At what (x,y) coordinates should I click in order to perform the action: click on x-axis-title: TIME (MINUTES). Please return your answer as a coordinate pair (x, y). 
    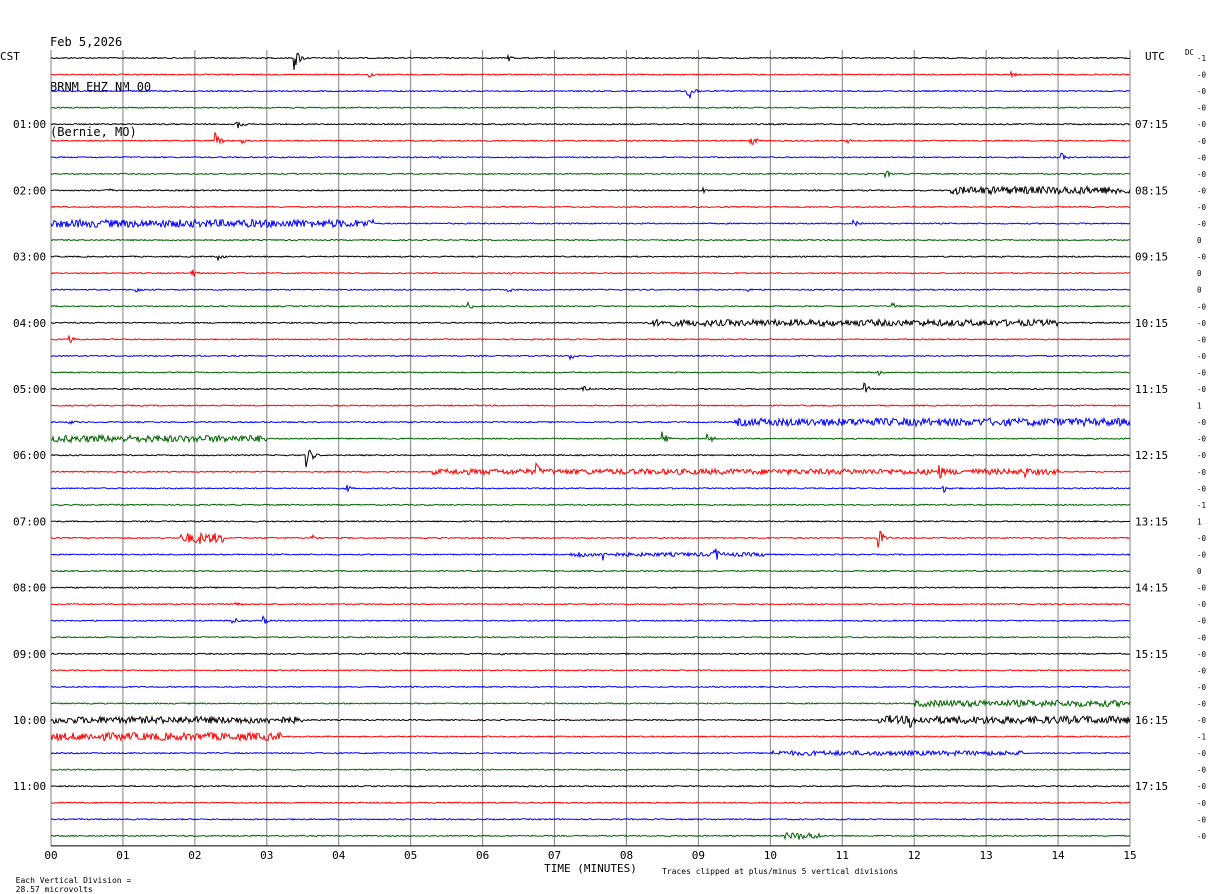
    Looking at the image, I should click on (590, 868).